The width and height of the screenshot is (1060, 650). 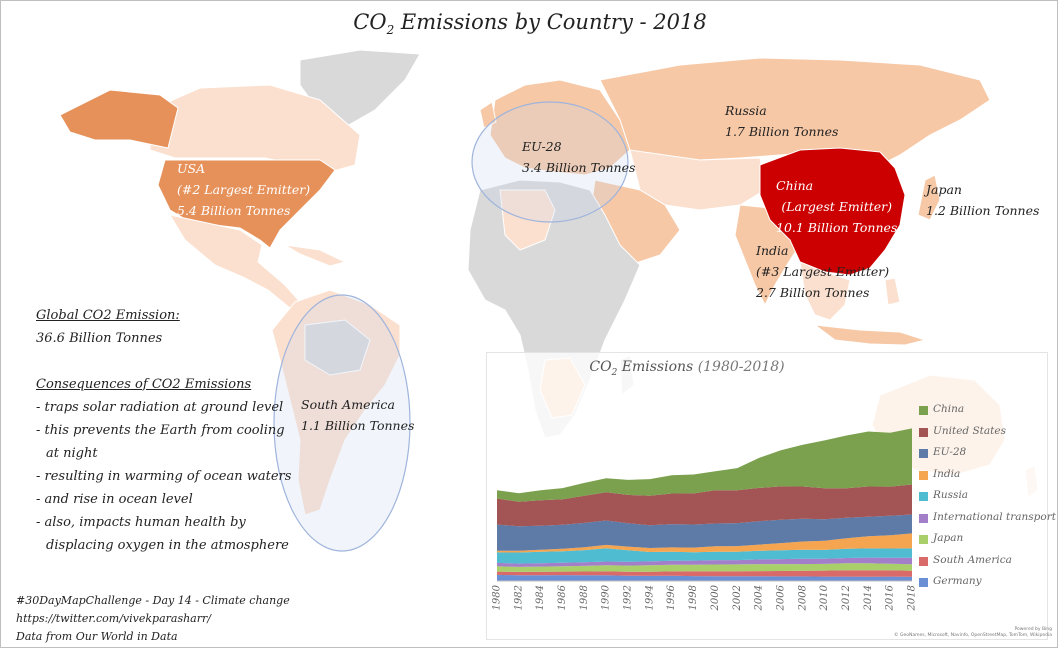 What do you see at coordinates (119, 119) in the screenshot?
I see `alaska` at bounding box center [119, 119].